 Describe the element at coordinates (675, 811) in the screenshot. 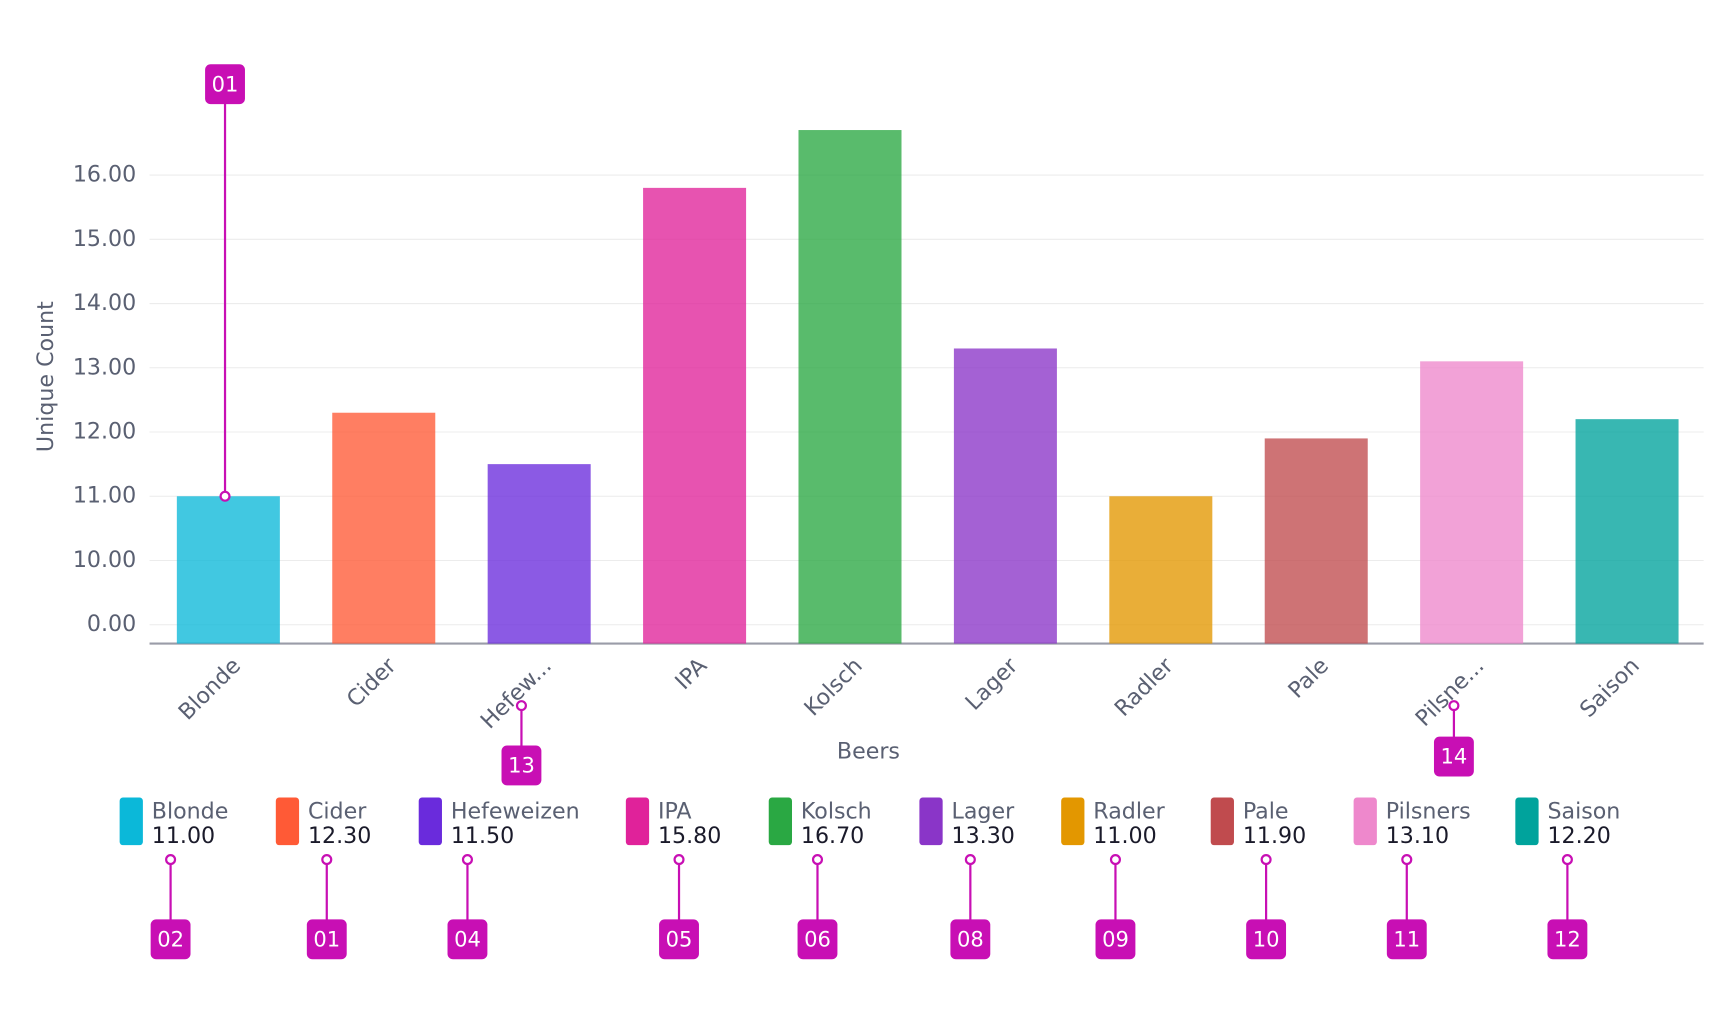

I see `legend-label: IPA` at that location.